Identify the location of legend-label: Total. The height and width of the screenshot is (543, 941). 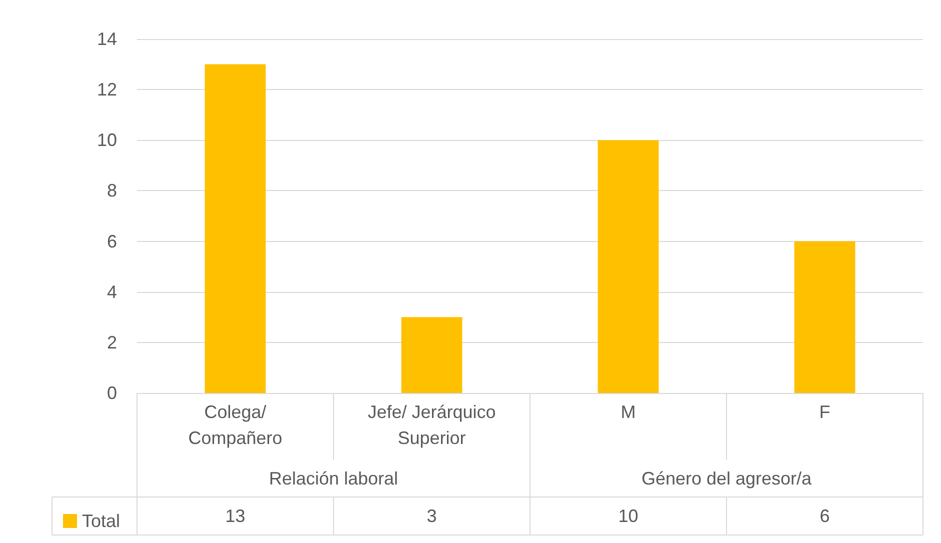
(101, 521).